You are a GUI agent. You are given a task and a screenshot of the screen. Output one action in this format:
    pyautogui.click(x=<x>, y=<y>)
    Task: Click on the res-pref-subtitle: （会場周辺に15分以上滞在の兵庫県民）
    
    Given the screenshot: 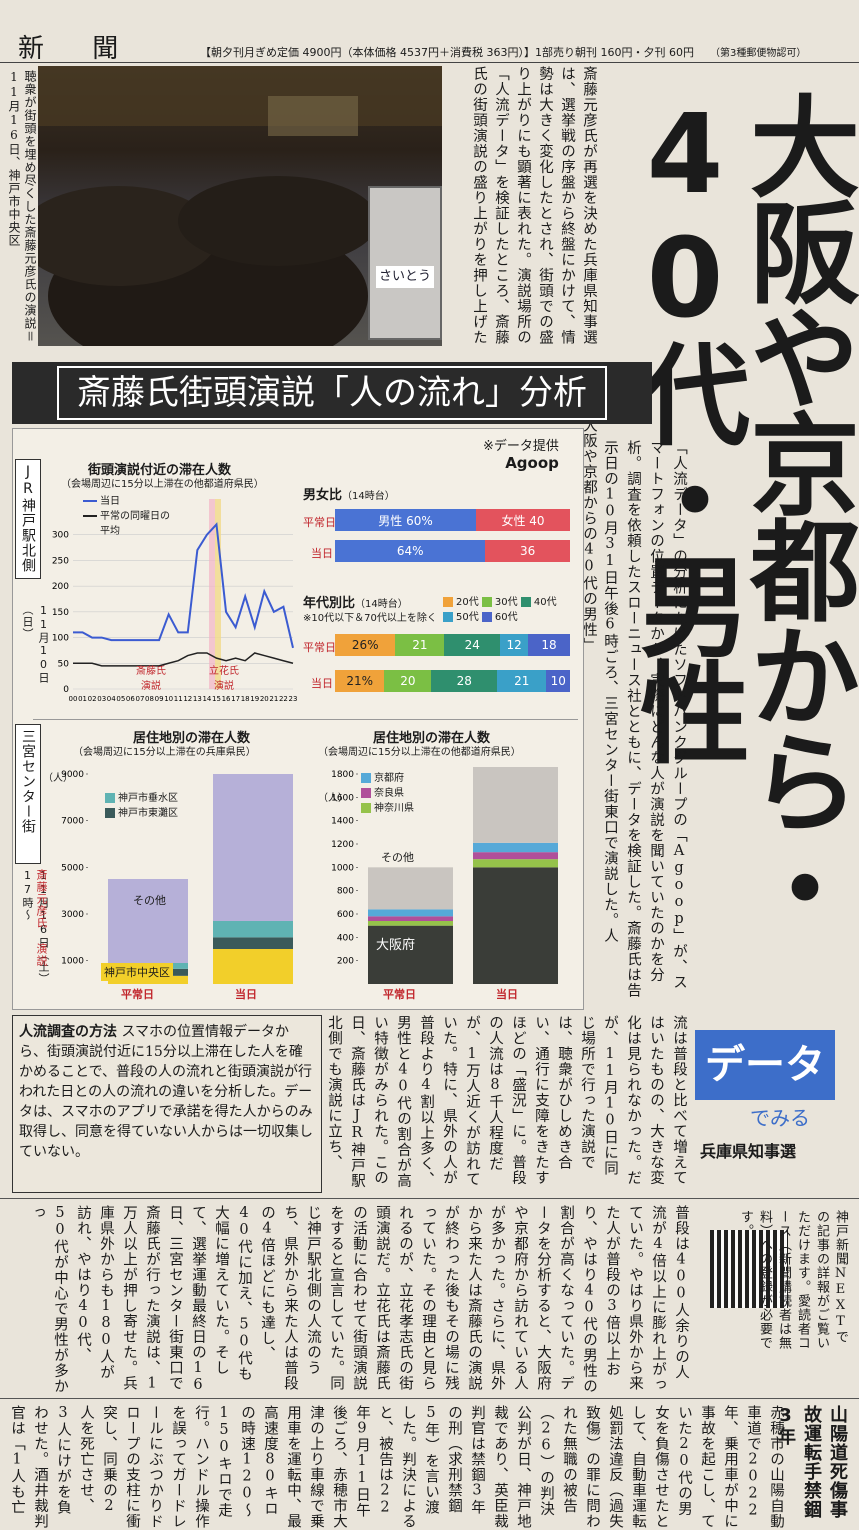 What is the action you would take?
    pyautogui.click(x=164, y=752)
    